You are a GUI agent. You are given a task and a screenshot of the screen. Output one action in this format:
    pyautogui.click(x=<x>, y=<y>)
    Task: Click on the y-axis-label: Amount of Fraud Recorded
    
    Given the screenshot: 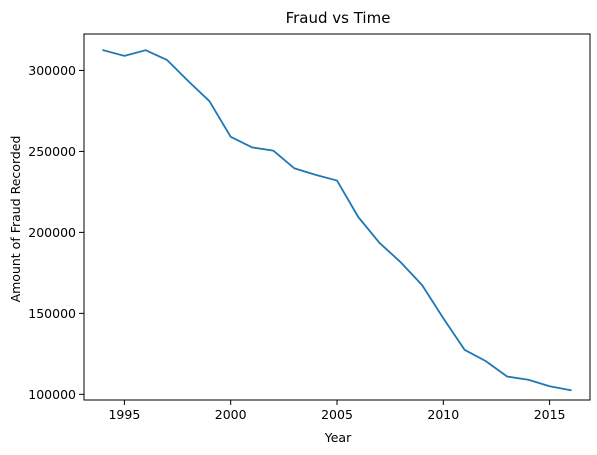 What is the action you would take?
    pyautogui.click(x=15, y=219)
    